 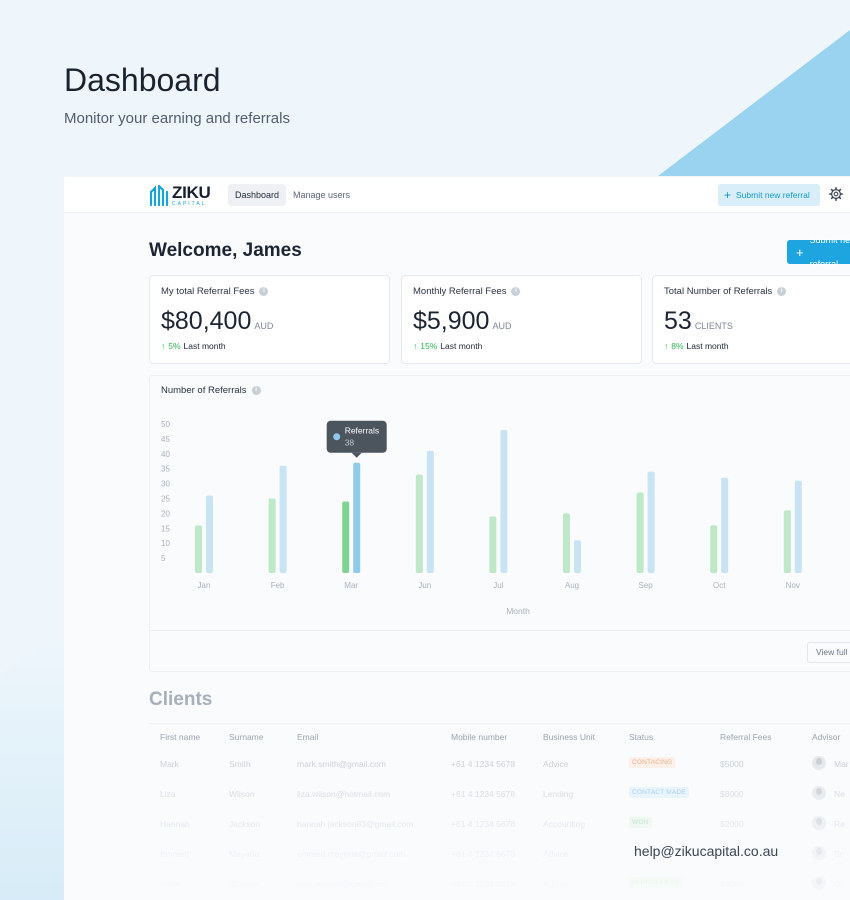 What do you see at coordinates (656, 882) in the screenshot?
I see `status-badge: IN PROGRESS` at bounding box center [656, 882].